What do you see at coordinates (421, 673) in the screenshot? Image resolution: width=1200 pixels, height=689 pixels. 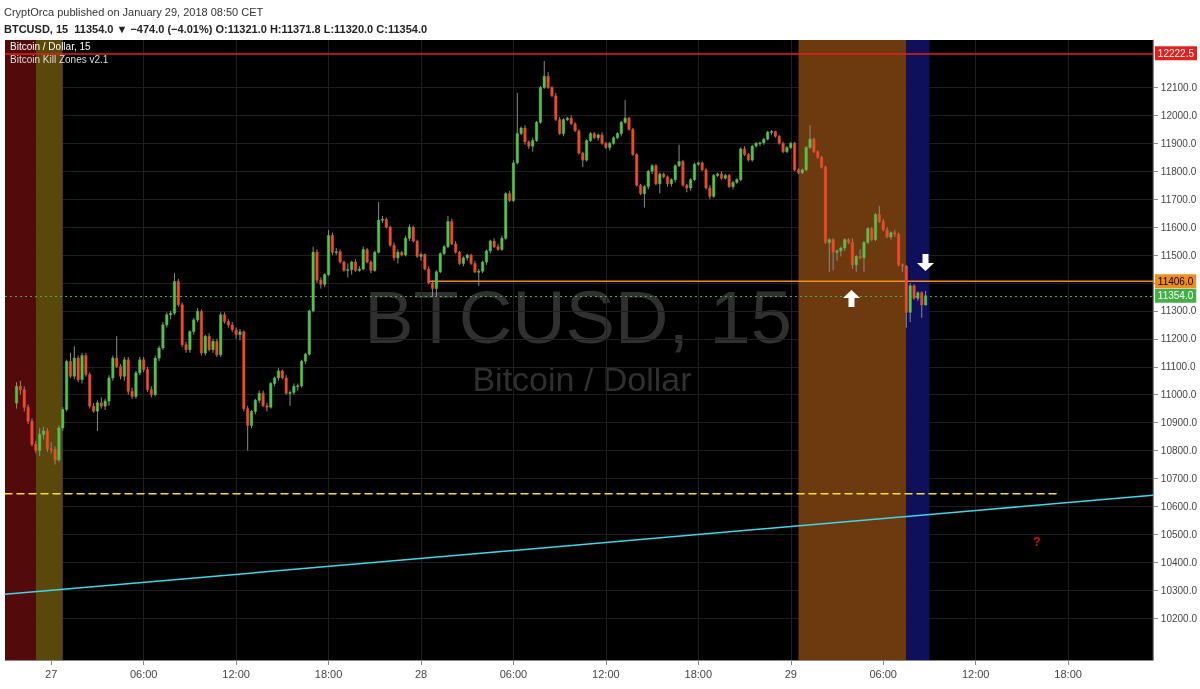 I see `x-tick-label: 28` at bounding box center [421, 673].